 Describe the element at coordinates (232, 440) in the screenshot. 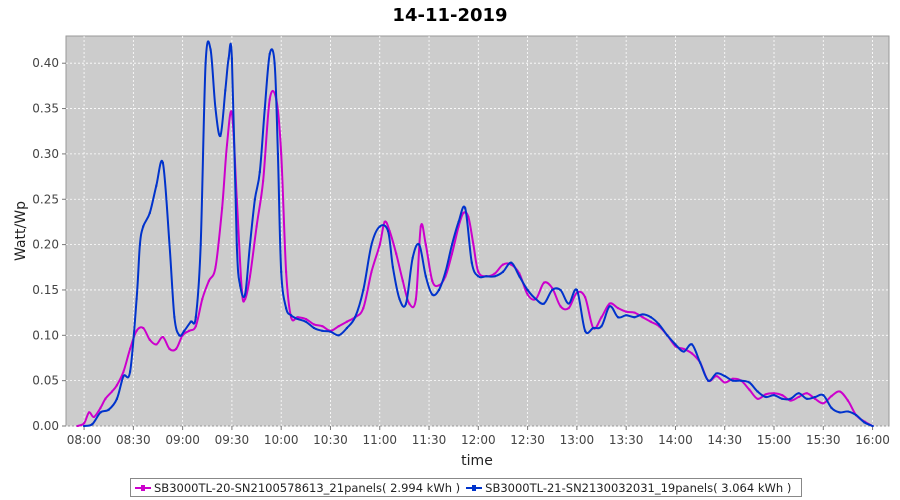

I see `x-tick-label: 09:30` at that location.